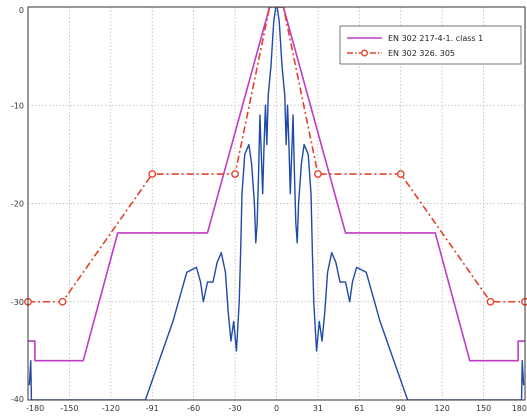  Describe the element at coordinates (235, 408) in the screenshot. I see `x-tick-label: -30` at that location.